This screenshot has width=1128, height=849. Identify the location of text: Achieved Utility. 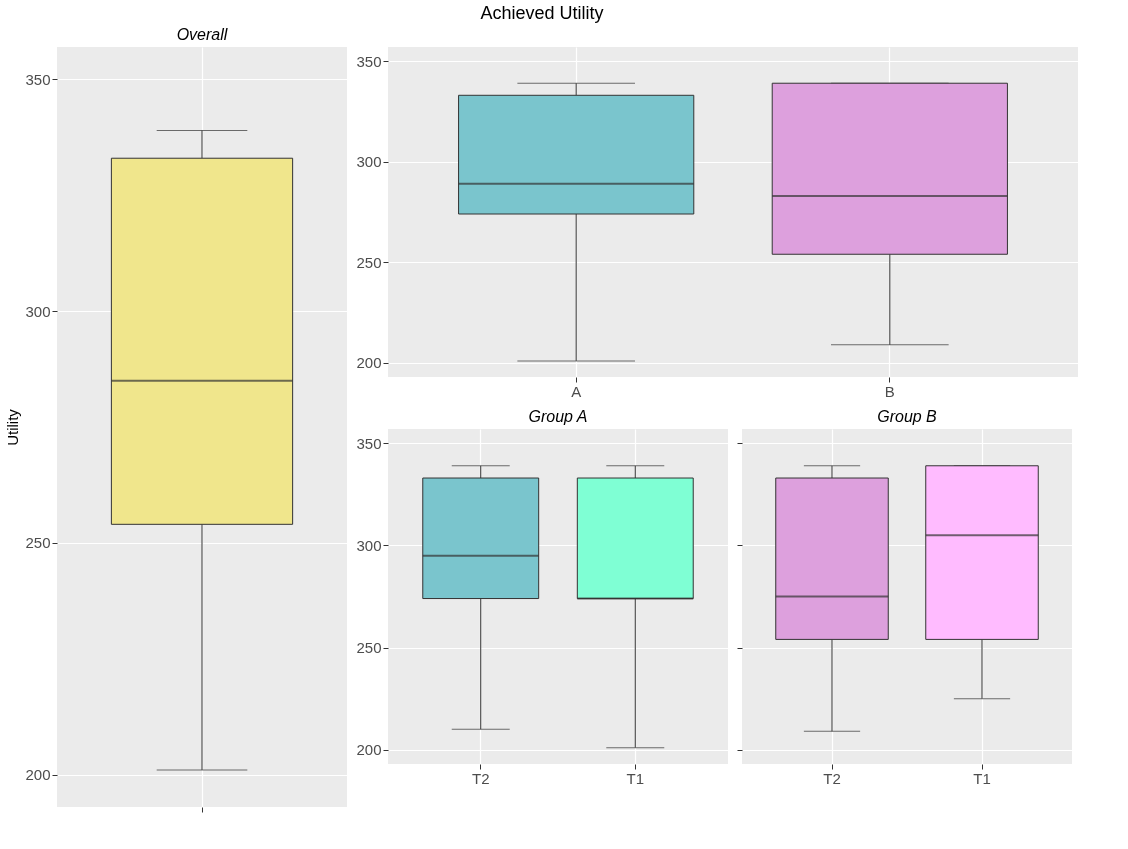
(542, 13).